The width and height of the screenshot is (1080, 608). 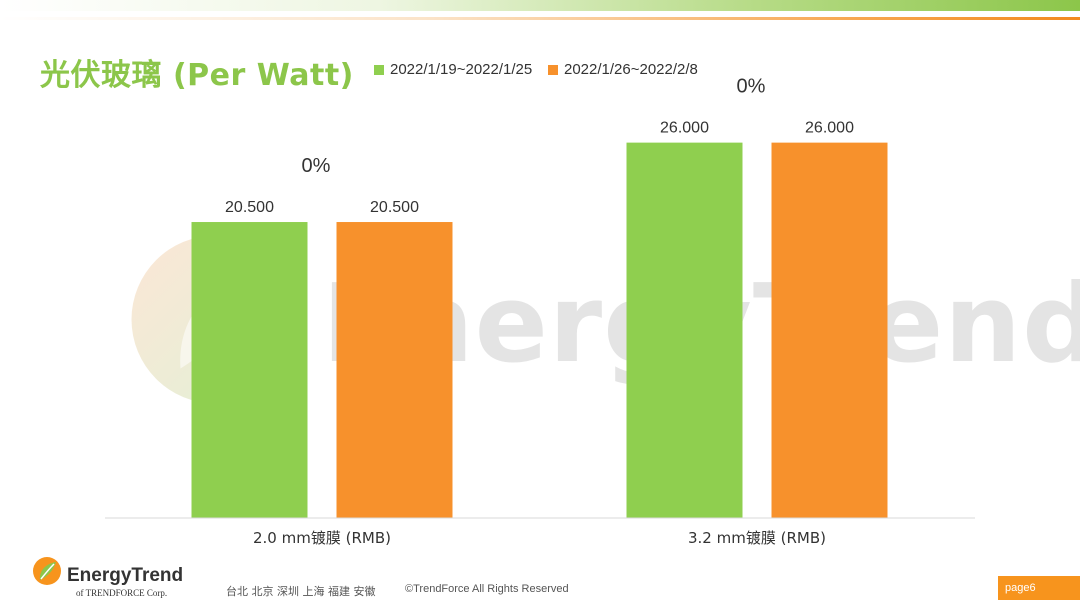 I want to click on legend-item-series-1: 2022/1/19~2022/1/25, so click(x=453, y=69).